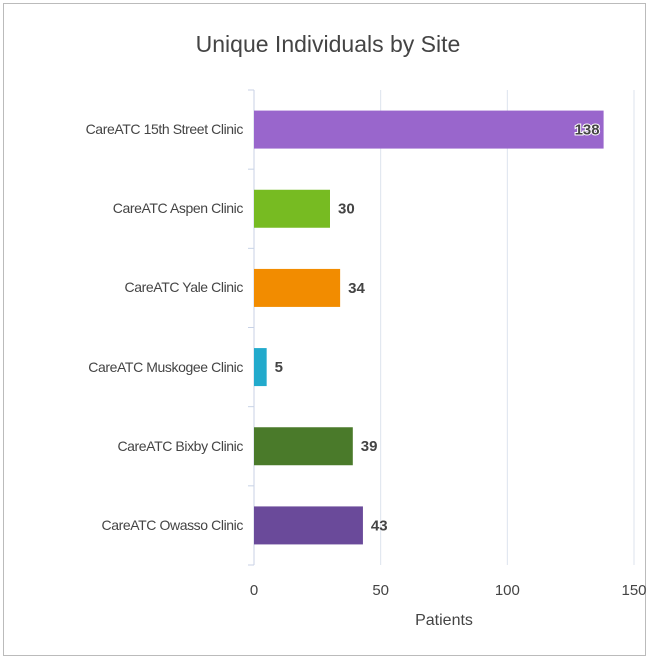 This screenshot has width=655, height=660. What do you see at coordinates (356, 288) in the screenshot?
I see `data-label: 34` at bounding box center [356, 288].